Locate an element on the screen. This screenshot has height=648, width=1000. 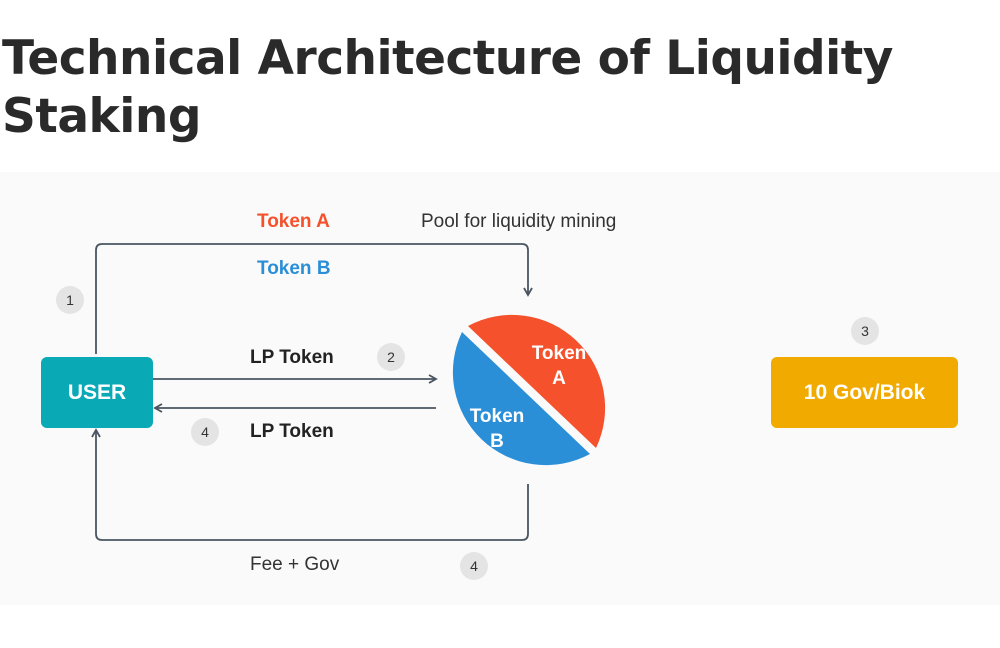
pool-token-b-line1: Token is located at coordinates (497, 416).